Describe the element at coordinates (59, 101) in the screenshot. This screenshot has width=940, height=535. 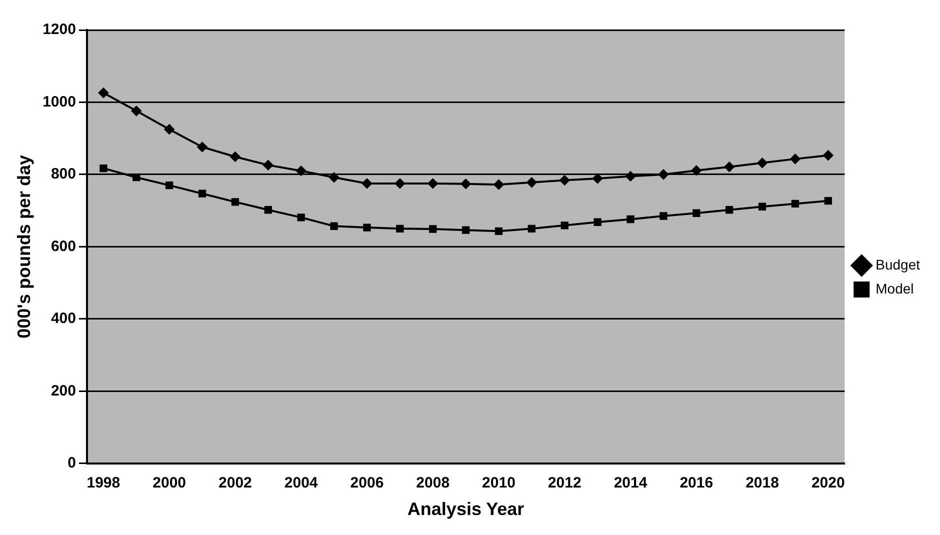
I see `y-tick-label: 1000` at that location.